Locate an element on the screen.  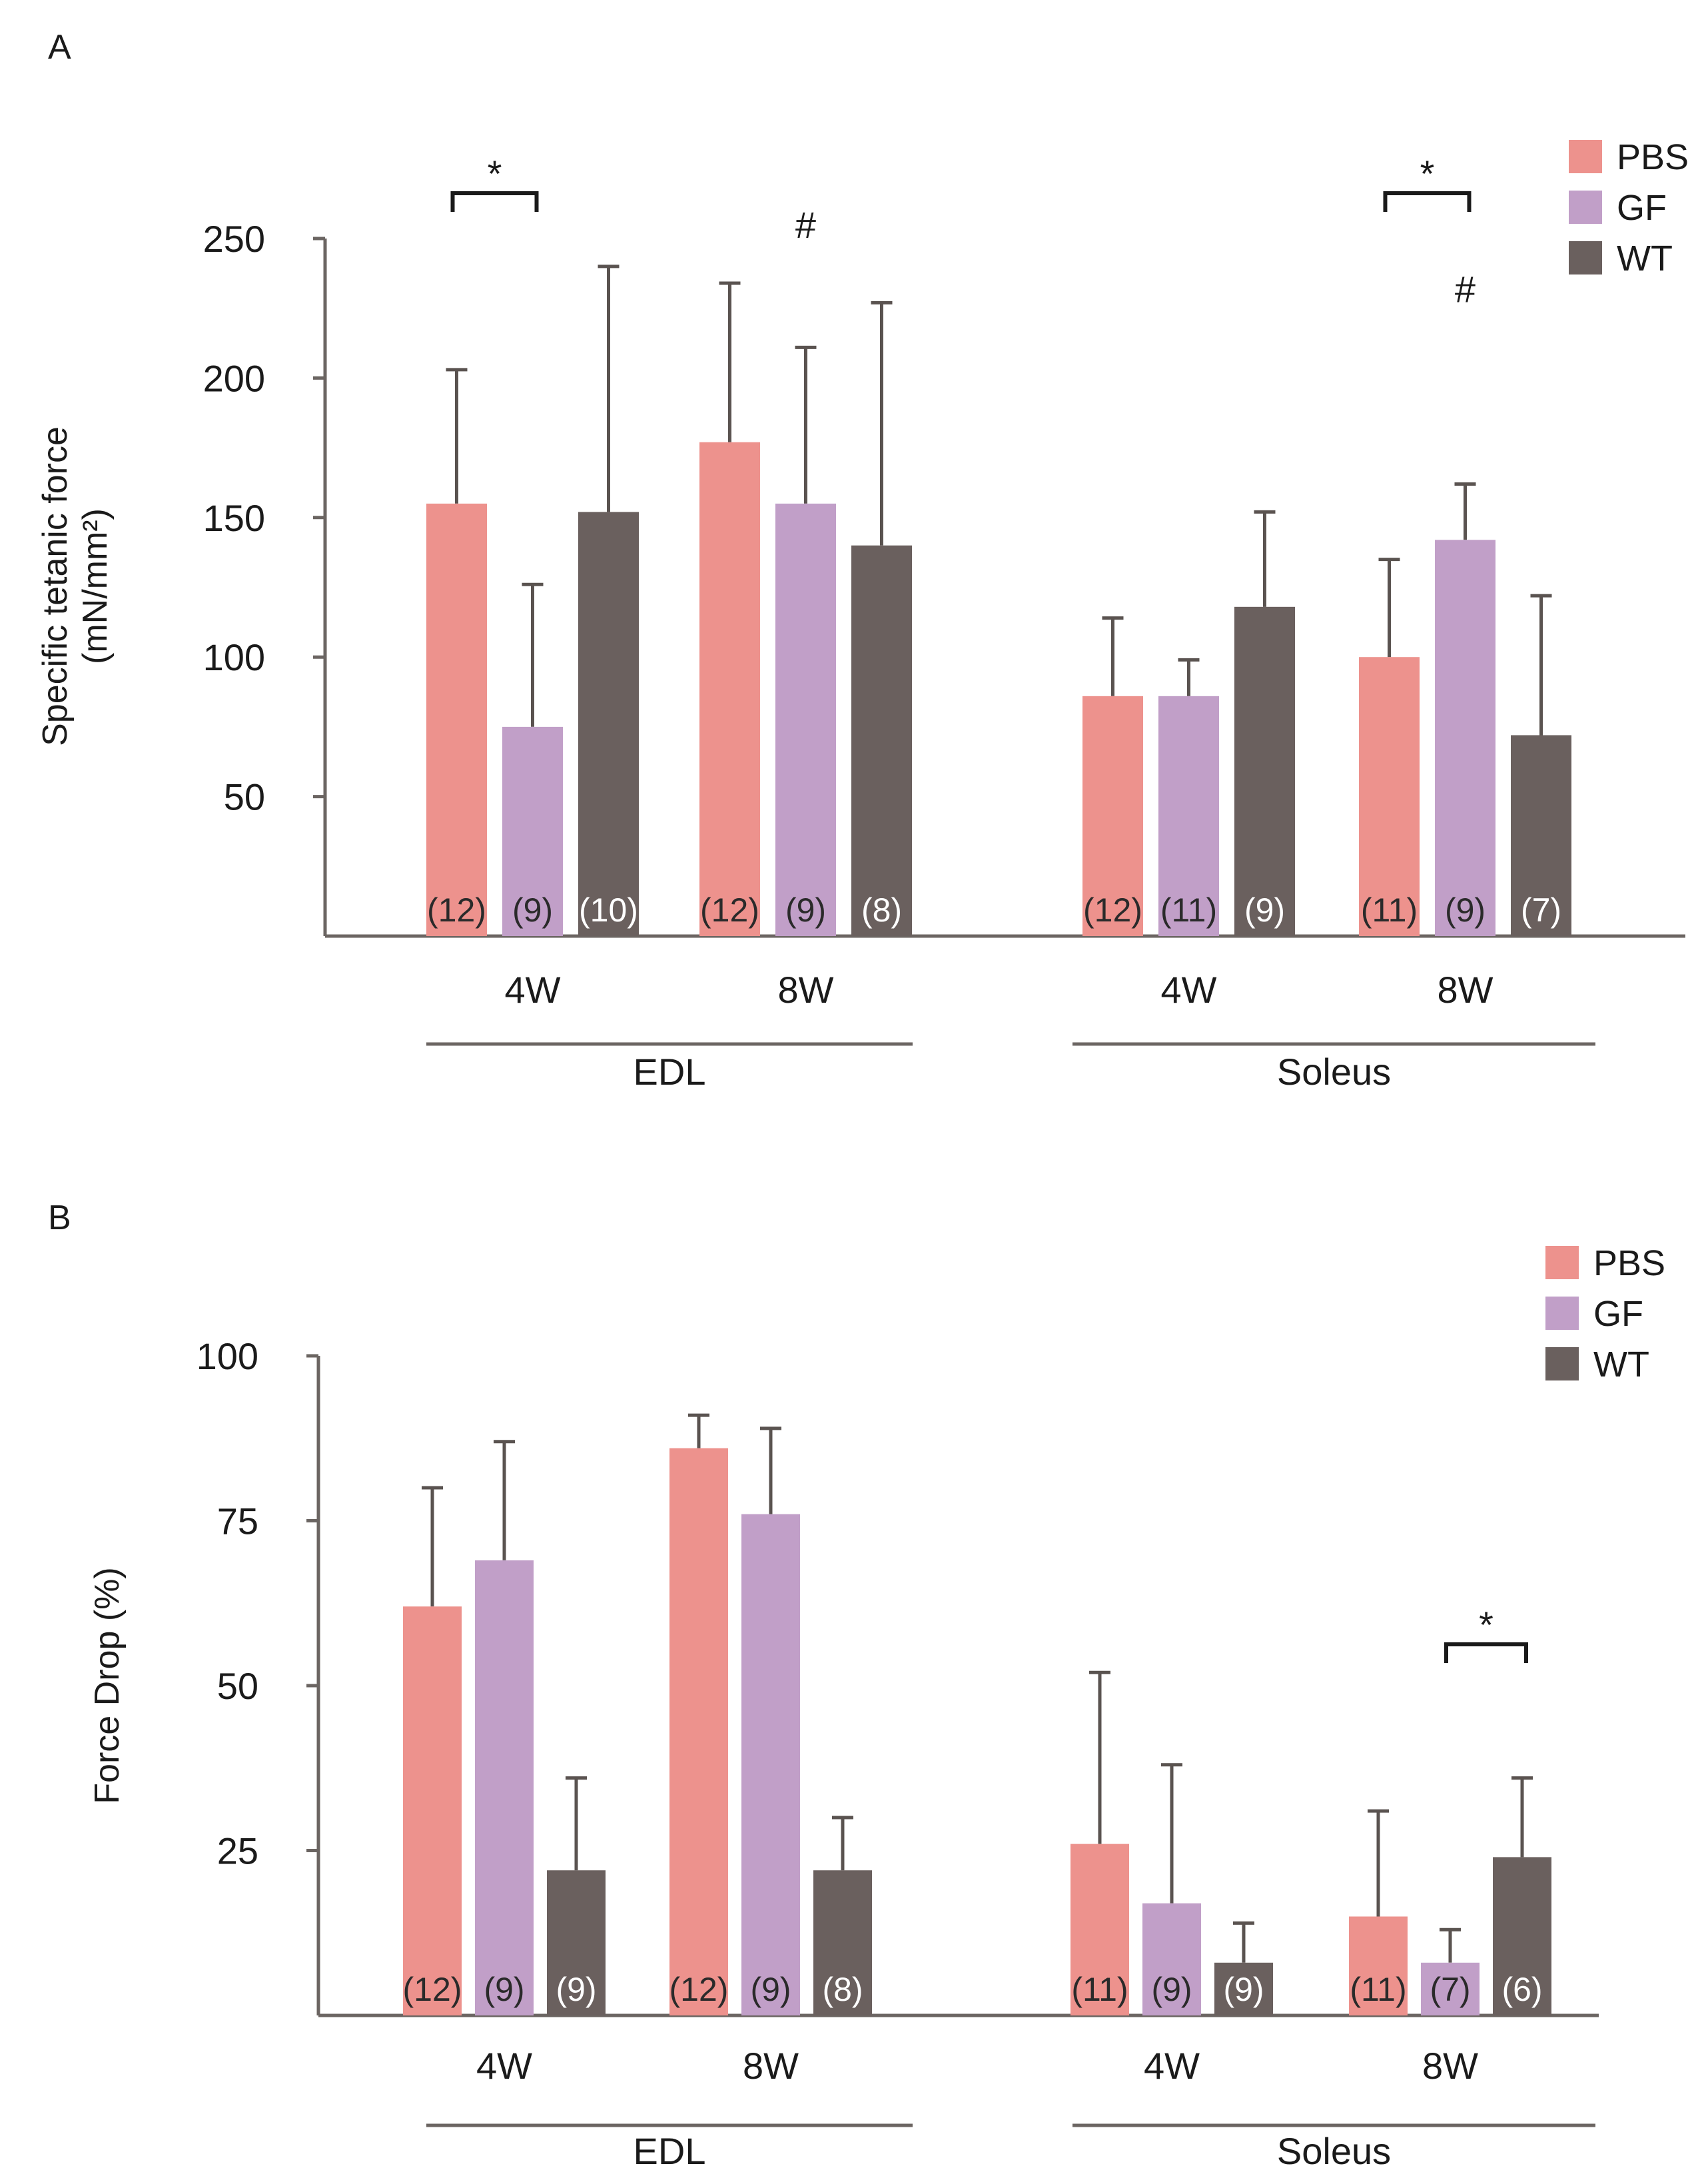
y-axis-title: Force Drop (%) is located at coordinates (108, 1685).